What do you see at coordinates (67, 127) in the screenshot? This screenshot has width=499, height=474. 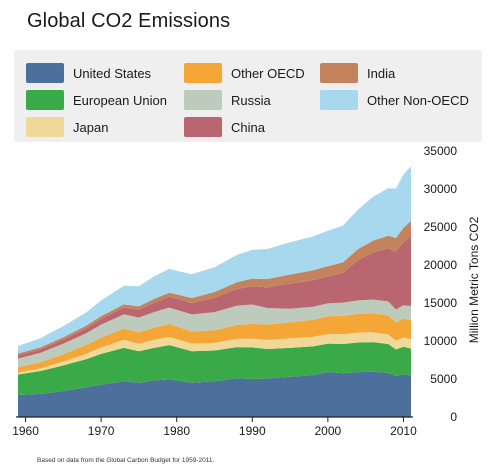 I see `legend-item: Japan` at bounding box center [67, 127].